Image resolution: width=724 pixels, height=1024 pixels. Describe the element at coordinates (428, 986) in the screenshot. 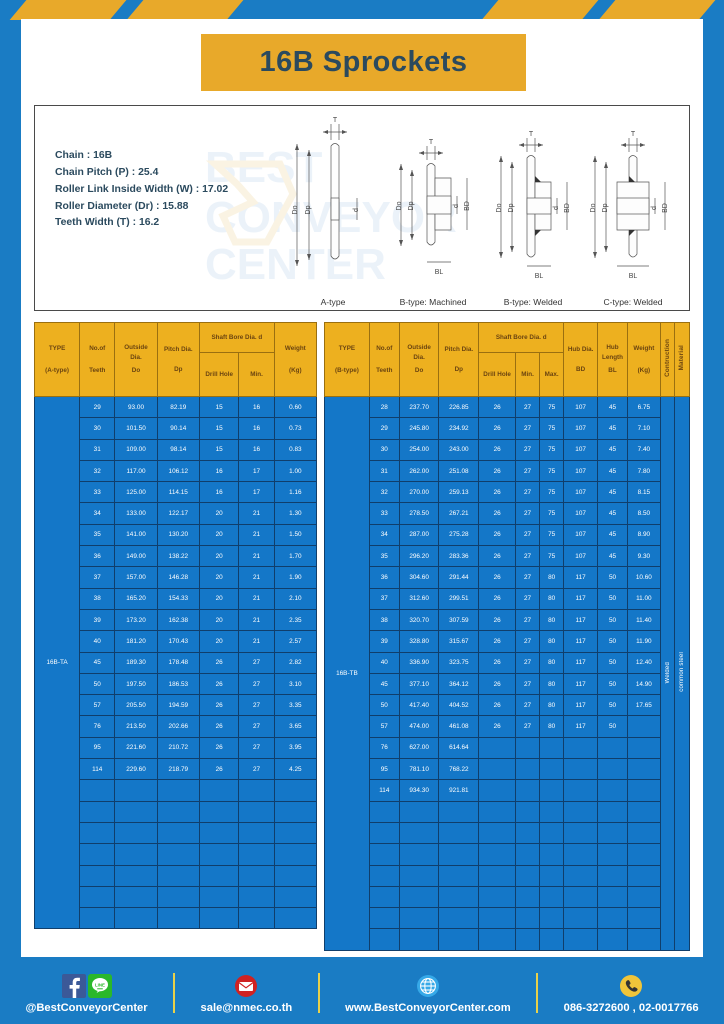

I see `globe-icon` at that location.